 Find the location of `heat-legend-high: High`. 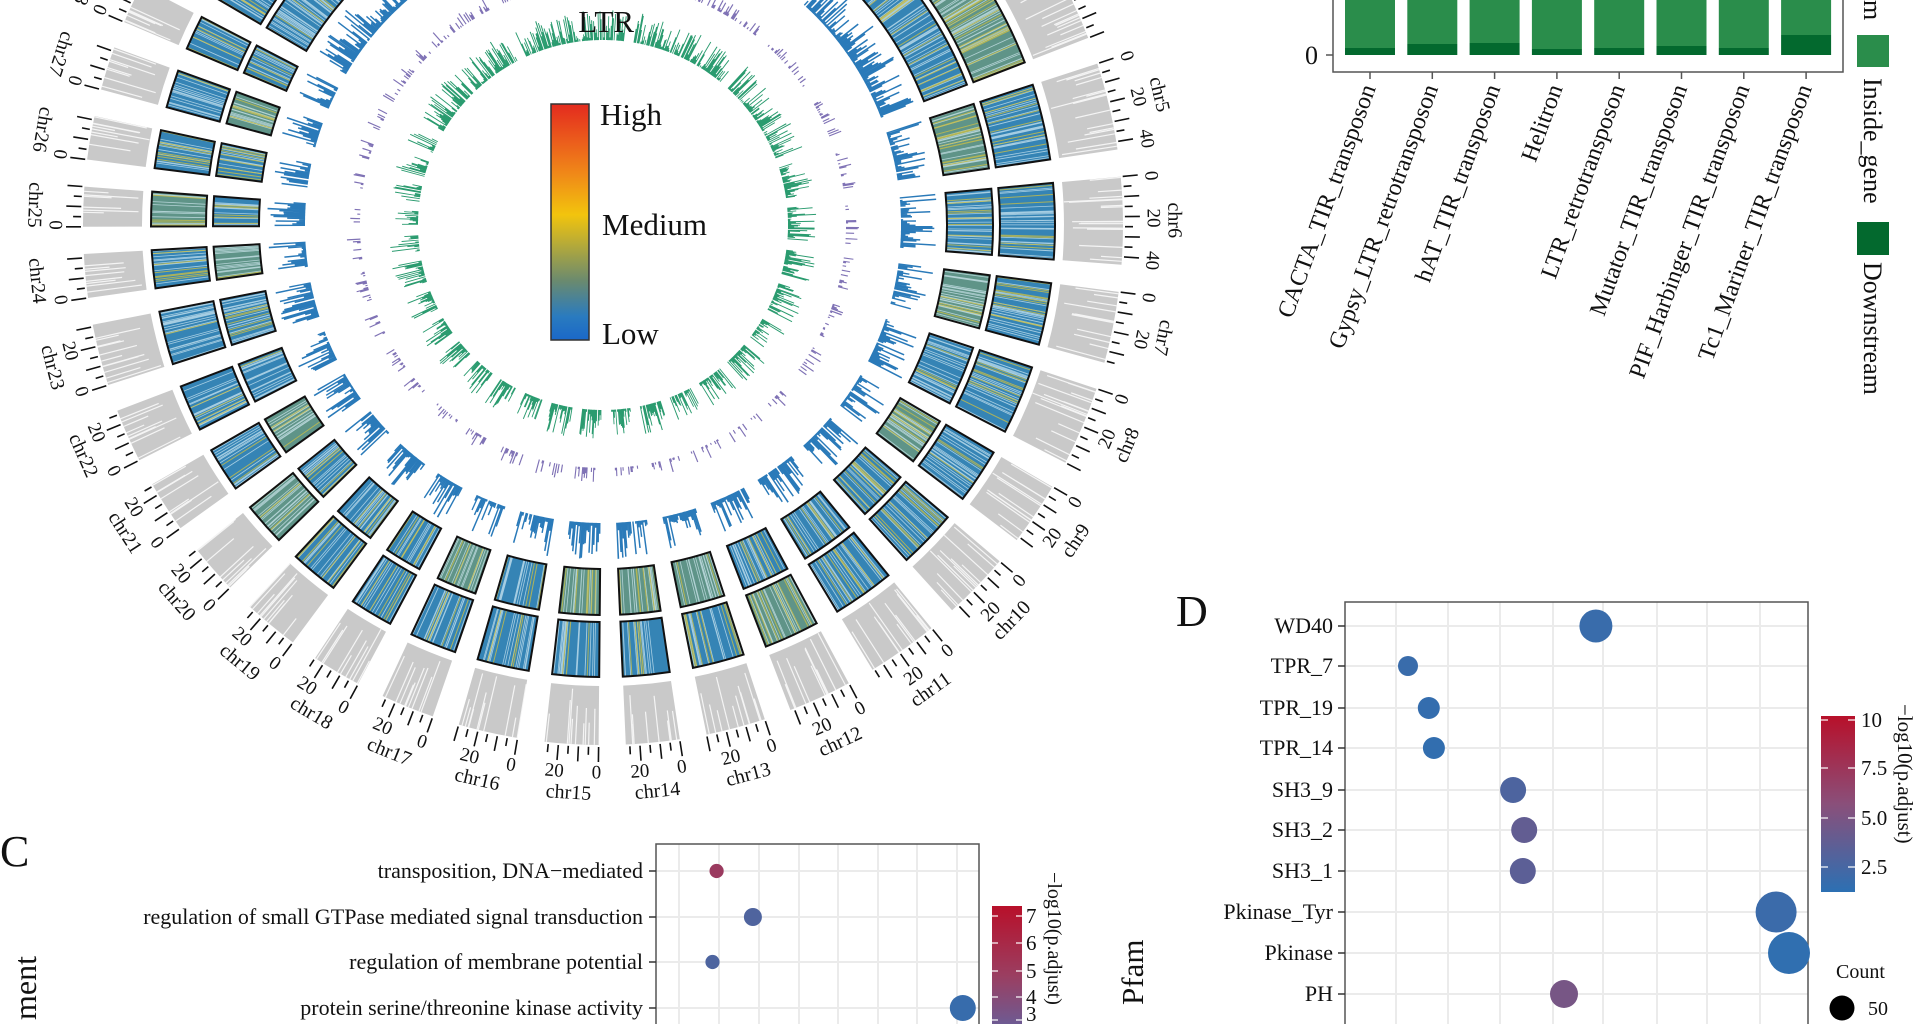

heat-legend-high: High is located at coordinates (631, 114).